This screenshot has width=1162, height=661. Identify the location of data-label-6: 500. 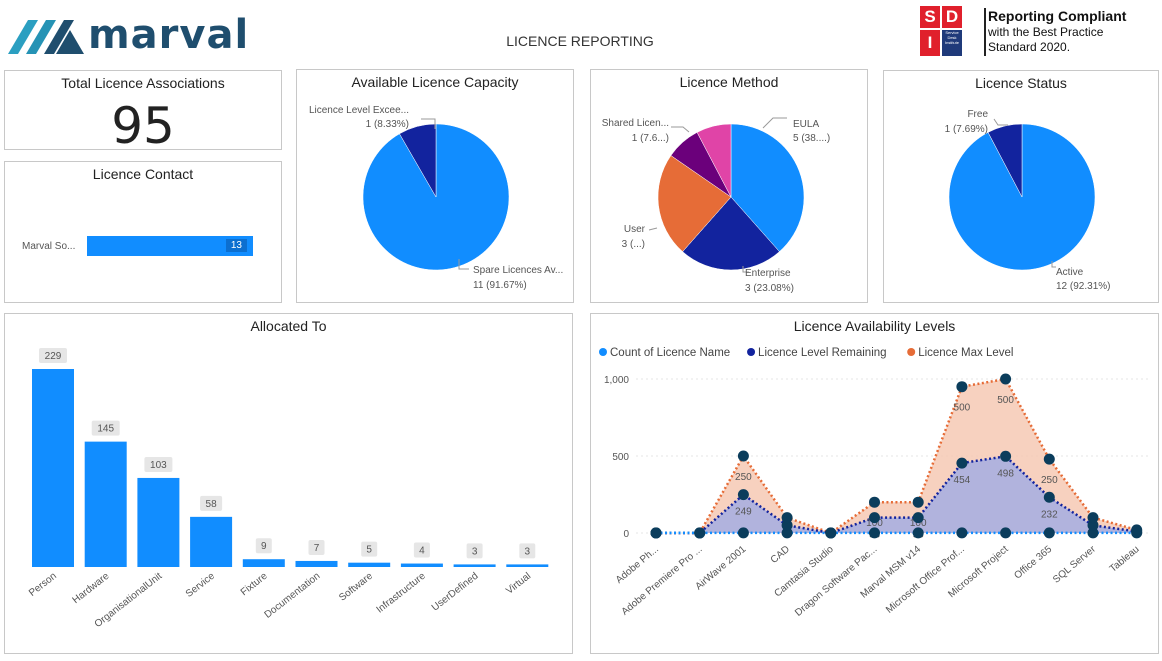
(962, 408).